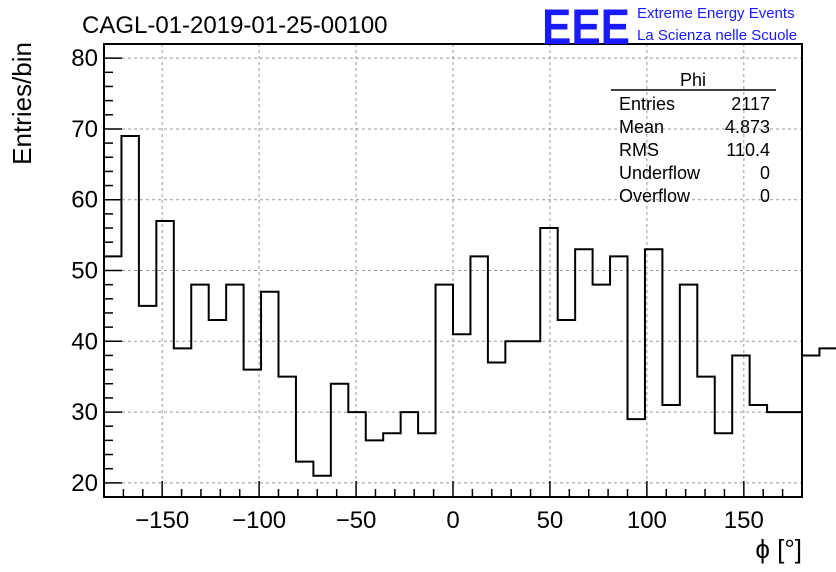 The width and height of the screenshot is (836, 572). I want to click on stats-value: 2117, so click(750, 104).